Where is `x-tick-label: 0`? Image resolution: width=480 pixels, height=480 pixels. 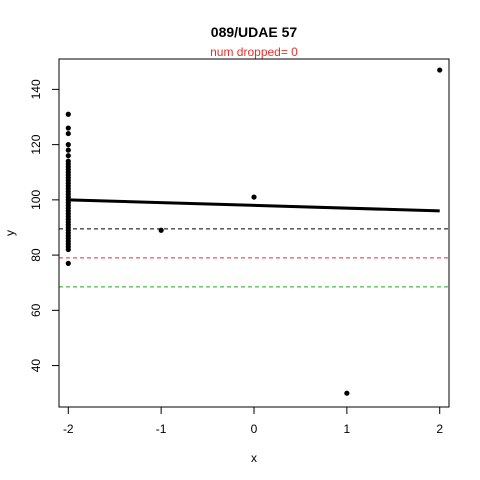 x-tick-label: 0 is located at coordinates (254, 429).